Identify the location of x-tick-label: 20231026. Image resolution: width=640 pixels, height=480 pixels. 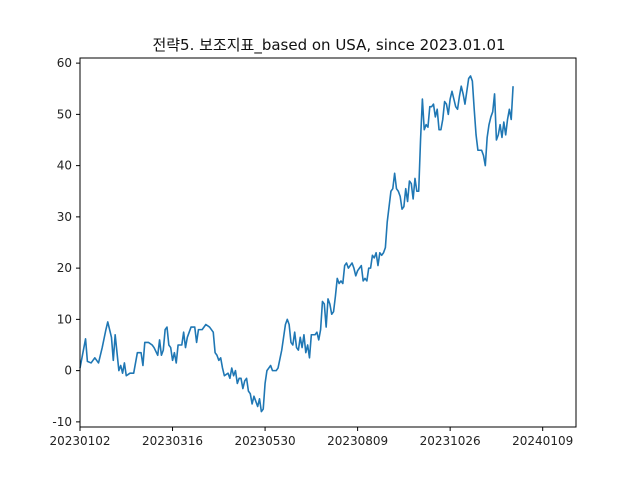
(450, 441).